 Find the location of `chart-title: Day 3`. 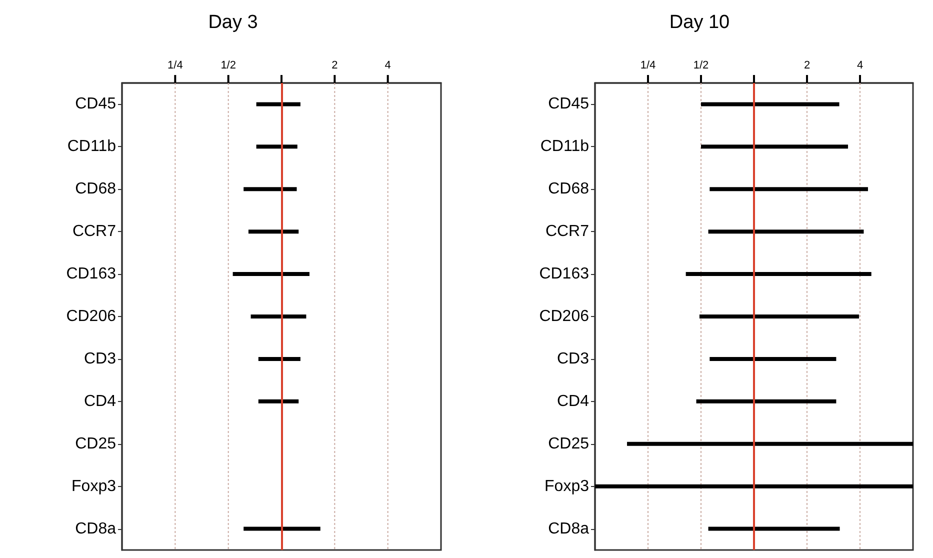

chart-title: Day 3 is located at coordinates (233, 22).